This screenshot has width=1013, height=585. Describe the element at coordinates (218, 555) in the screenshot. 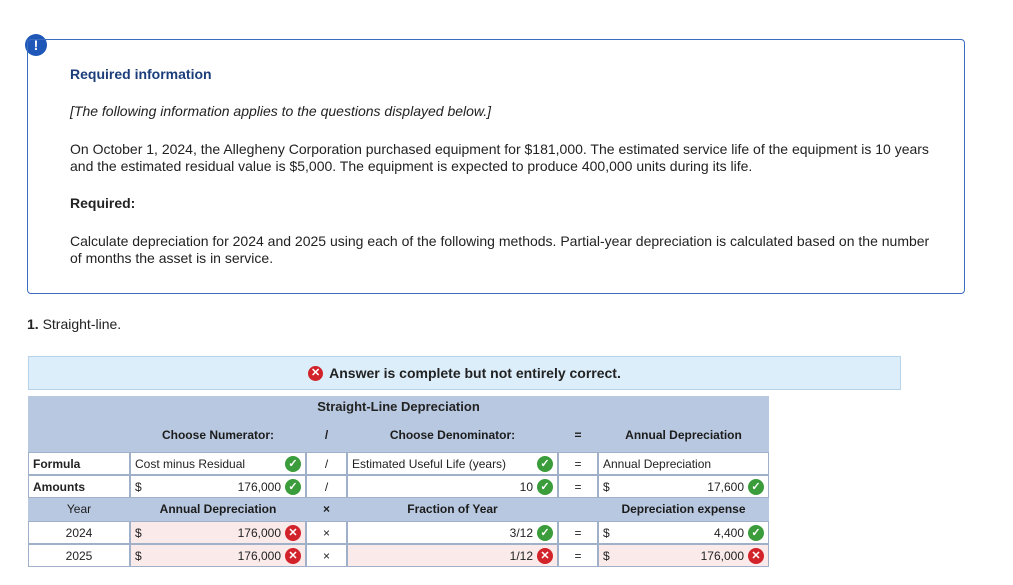

I see `annual-input-2025: $ 176,000 ✕` at that location.